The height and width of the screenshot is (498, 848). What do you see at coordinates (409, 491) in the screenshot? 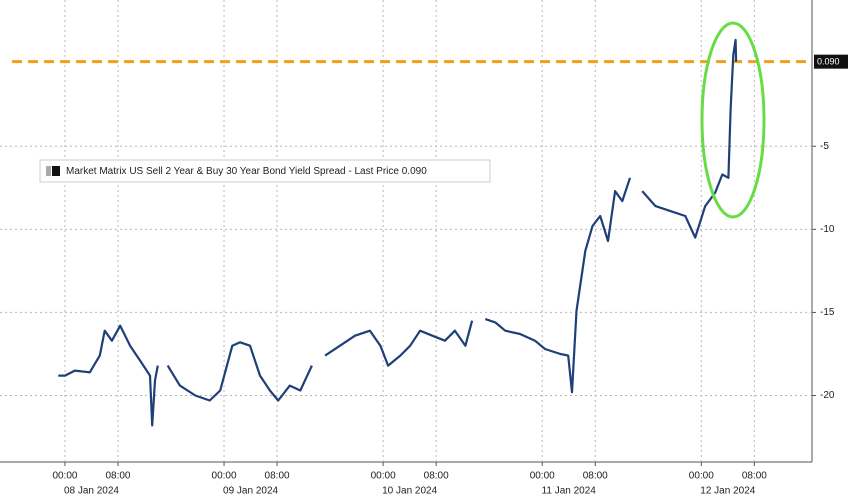
I see `date-label: 10 Jan 2024` at bounding box center [409, 491].